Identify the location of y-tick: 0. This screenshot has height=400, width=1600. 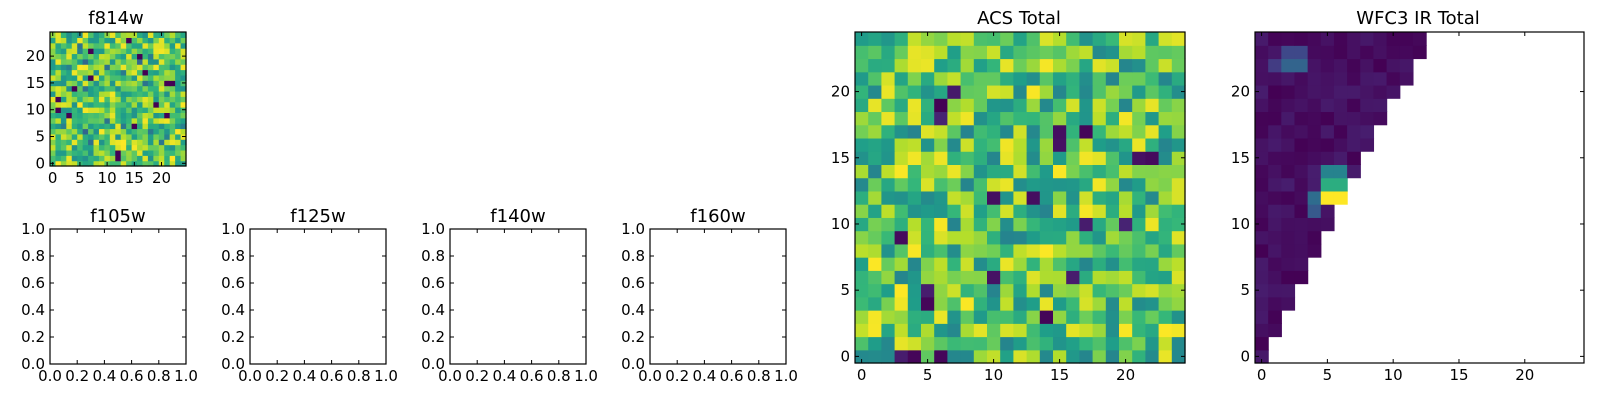
(1245, 356).